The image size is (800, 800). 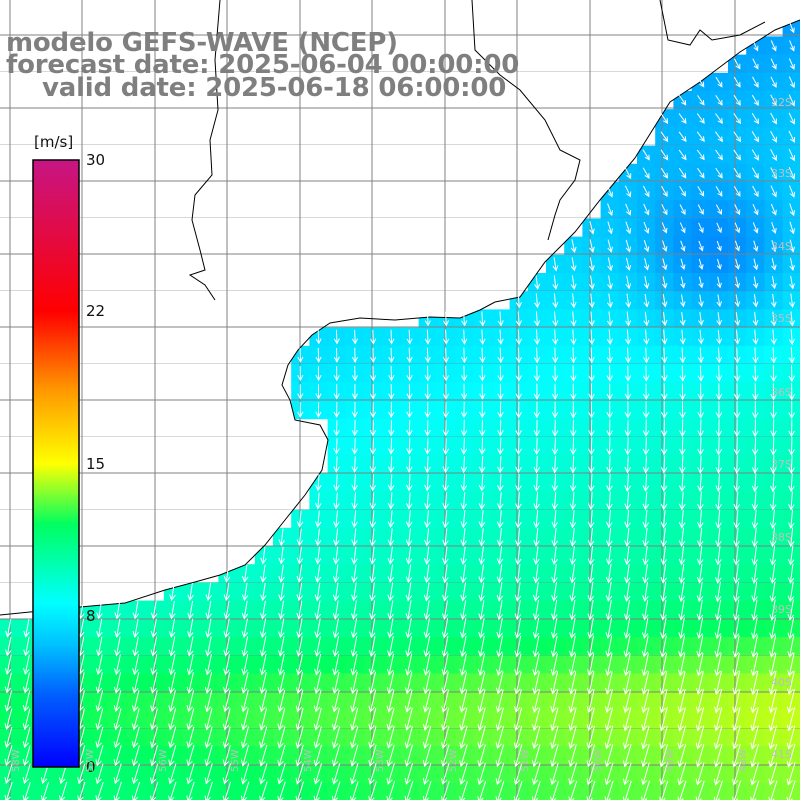 I want to click on border-line, so click(x=204, y=150).